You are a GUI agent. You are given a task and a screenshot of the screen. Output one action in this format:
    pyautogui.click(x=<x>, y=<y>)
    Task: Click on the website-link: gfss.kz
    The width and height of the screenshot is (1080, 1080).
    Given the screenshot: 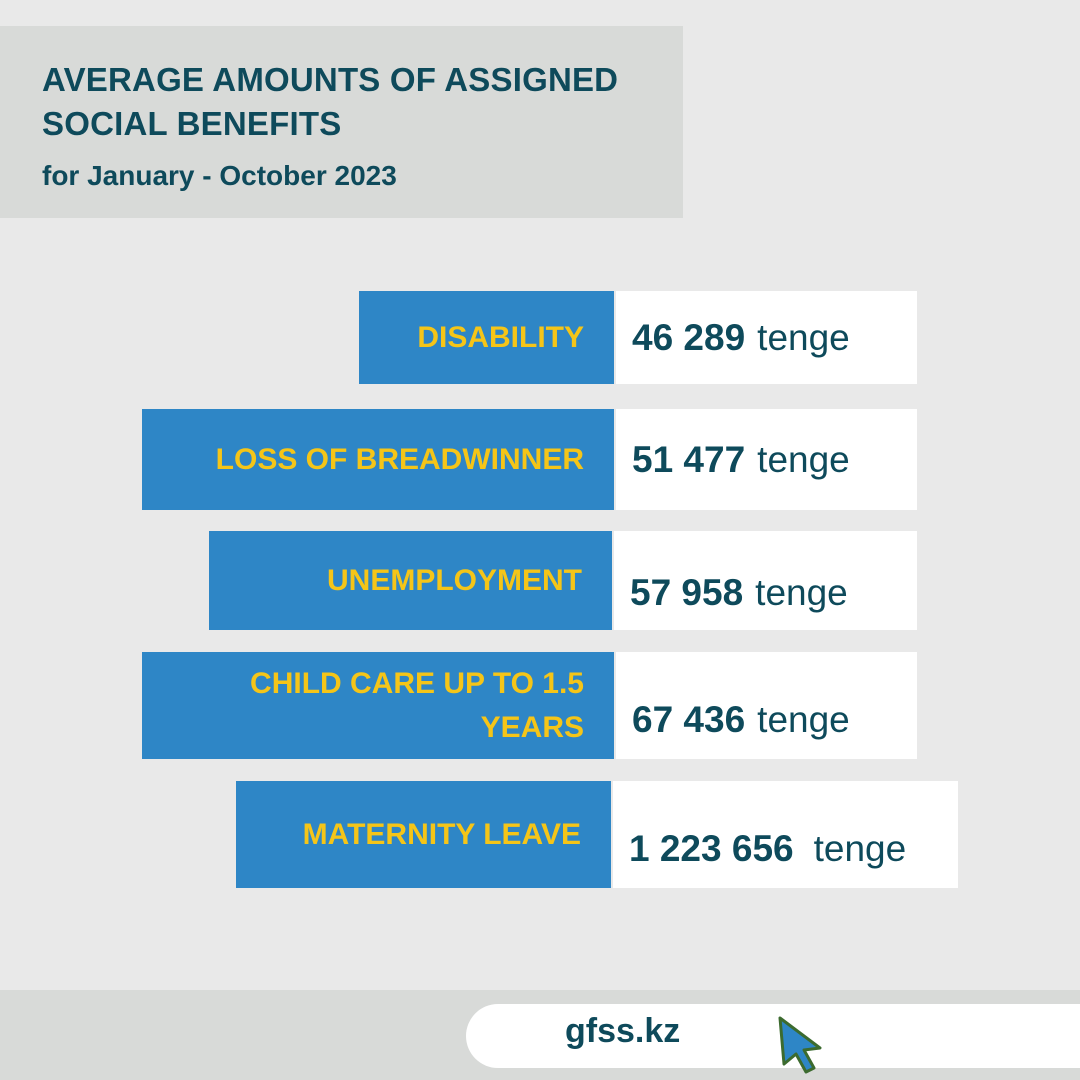 What is the action you would take?
    pyautogui.click(x=623, y=1031)
    